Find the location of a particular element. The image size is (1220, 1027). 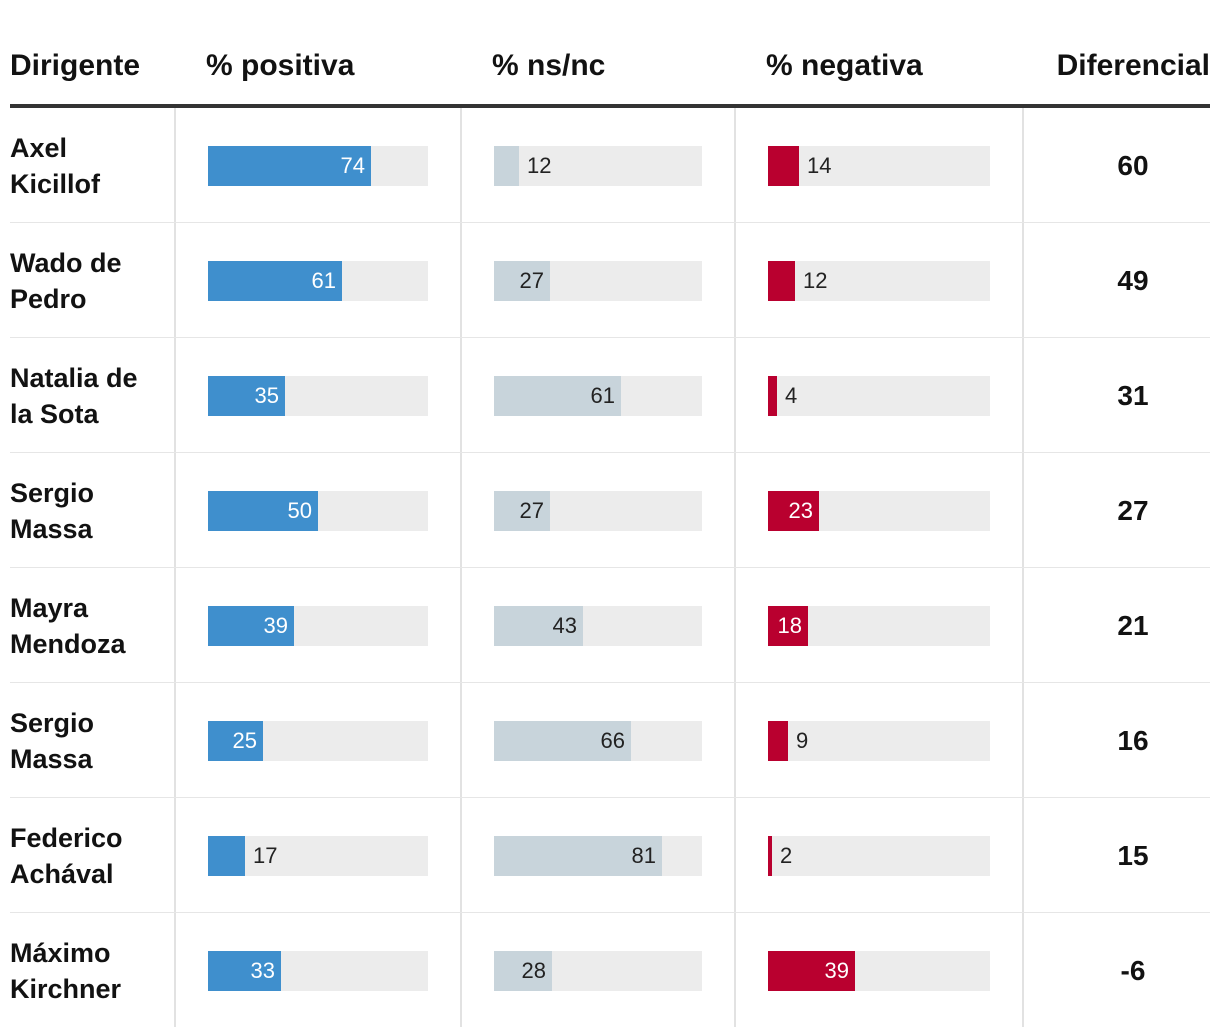

diferencial-value: 27 is located at coordinates (1133, 510).